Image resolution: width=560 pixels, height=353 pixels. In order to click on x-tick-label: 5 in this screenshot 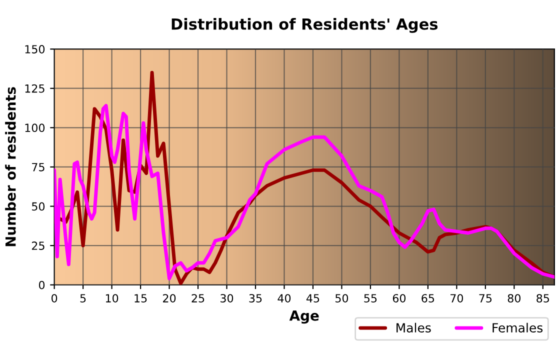, I will do `click(83, 298)`.